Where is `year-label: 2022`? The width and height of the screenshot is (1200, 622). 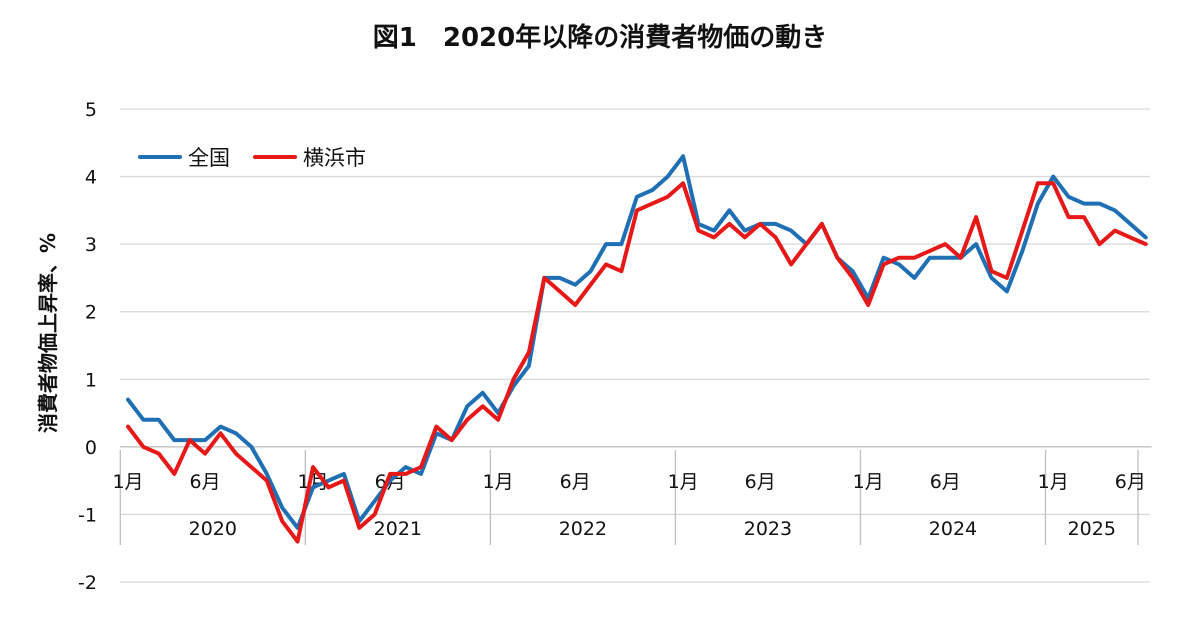 year-label: 2022 is located at coordinates (583, 529).